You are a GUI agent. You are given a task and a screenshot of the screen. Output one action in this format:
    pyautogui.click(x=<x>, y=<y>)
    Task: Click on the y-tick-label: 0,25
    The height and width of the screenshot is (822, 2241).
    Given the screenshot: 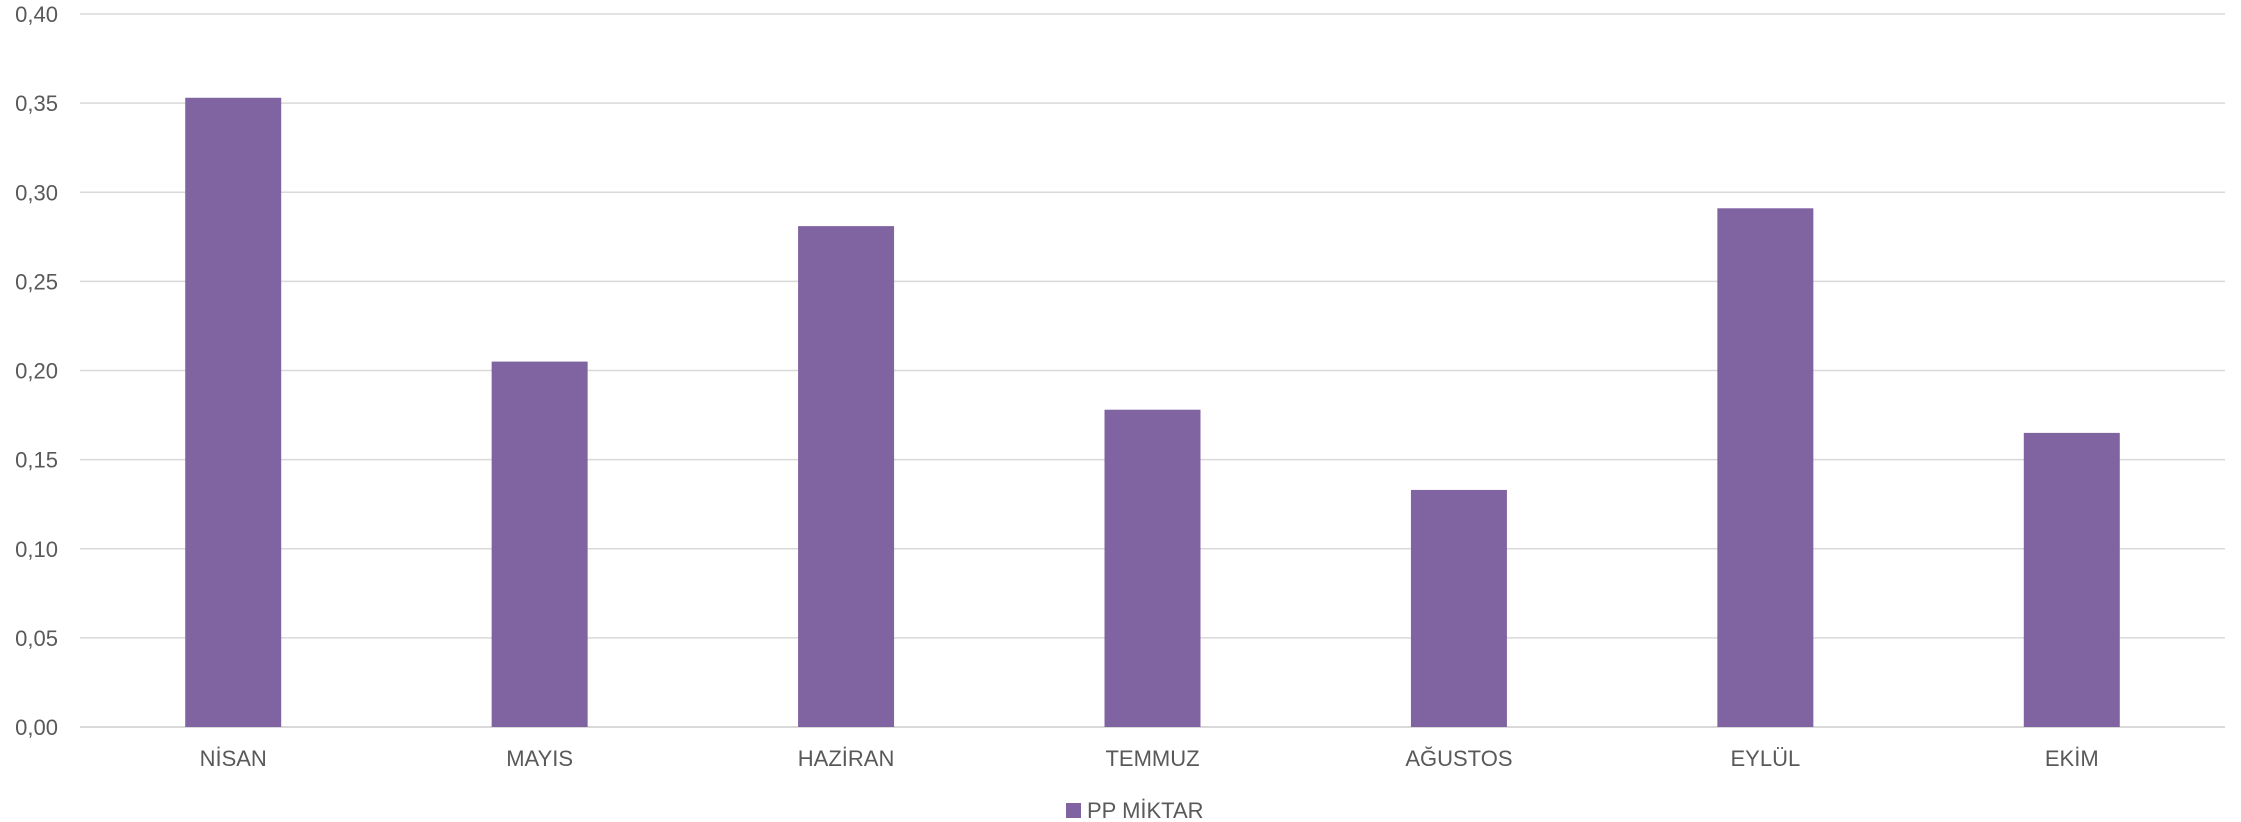 What is the action you would take?
    pyautogui.click(x=36, y=281)
    